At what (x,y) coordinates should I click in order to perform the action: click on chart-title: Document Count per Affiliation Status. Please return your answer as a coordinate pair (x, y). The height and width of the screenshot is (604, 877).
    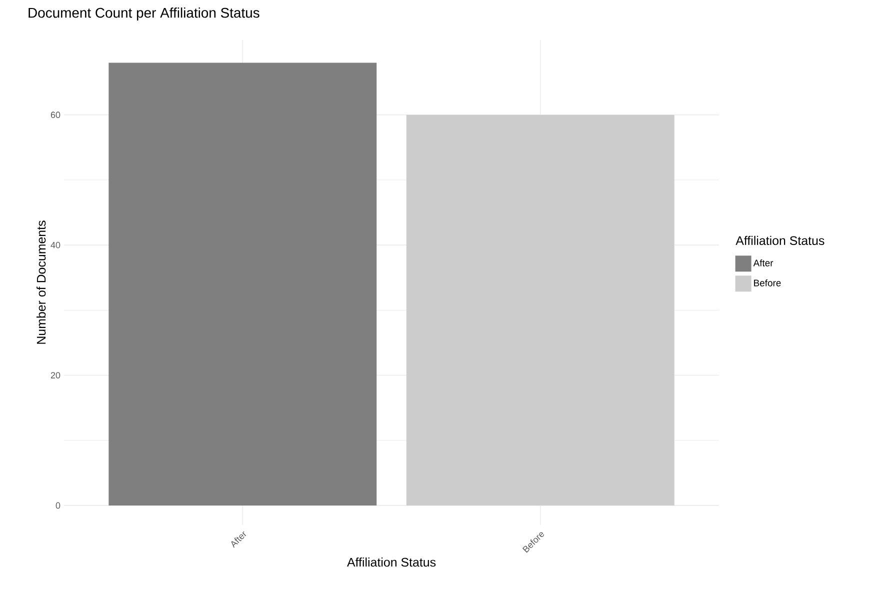
    Looking at the image, I should click on (144, 14).